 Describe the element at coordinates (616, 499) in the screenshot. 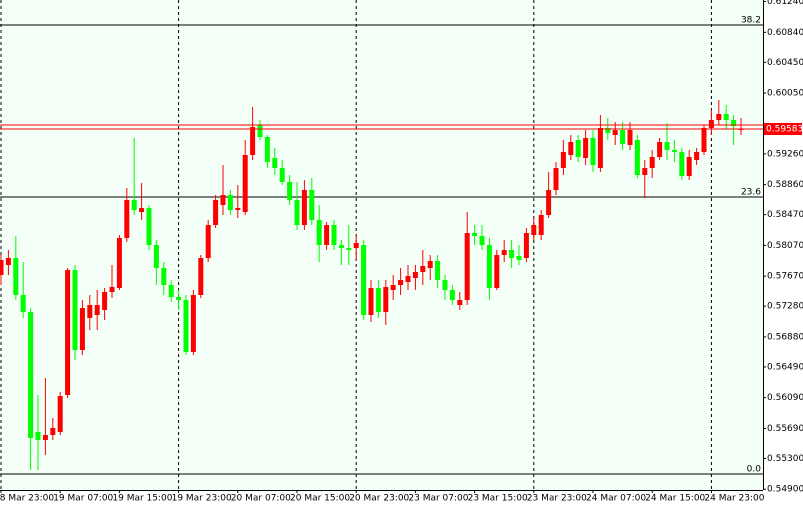

I see `x-tick-label: 24 Mar 07:00` at that location.